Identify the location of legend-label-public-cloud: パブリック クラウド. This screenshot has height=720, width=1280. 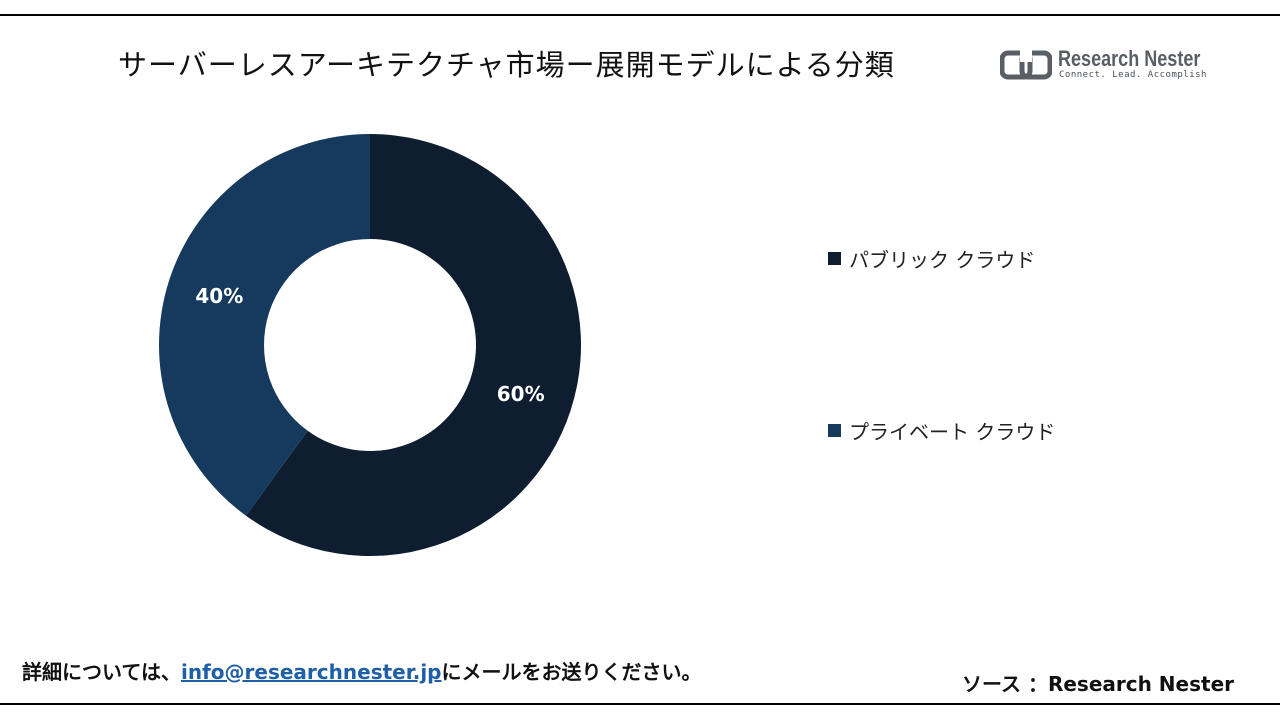
(942, 260).